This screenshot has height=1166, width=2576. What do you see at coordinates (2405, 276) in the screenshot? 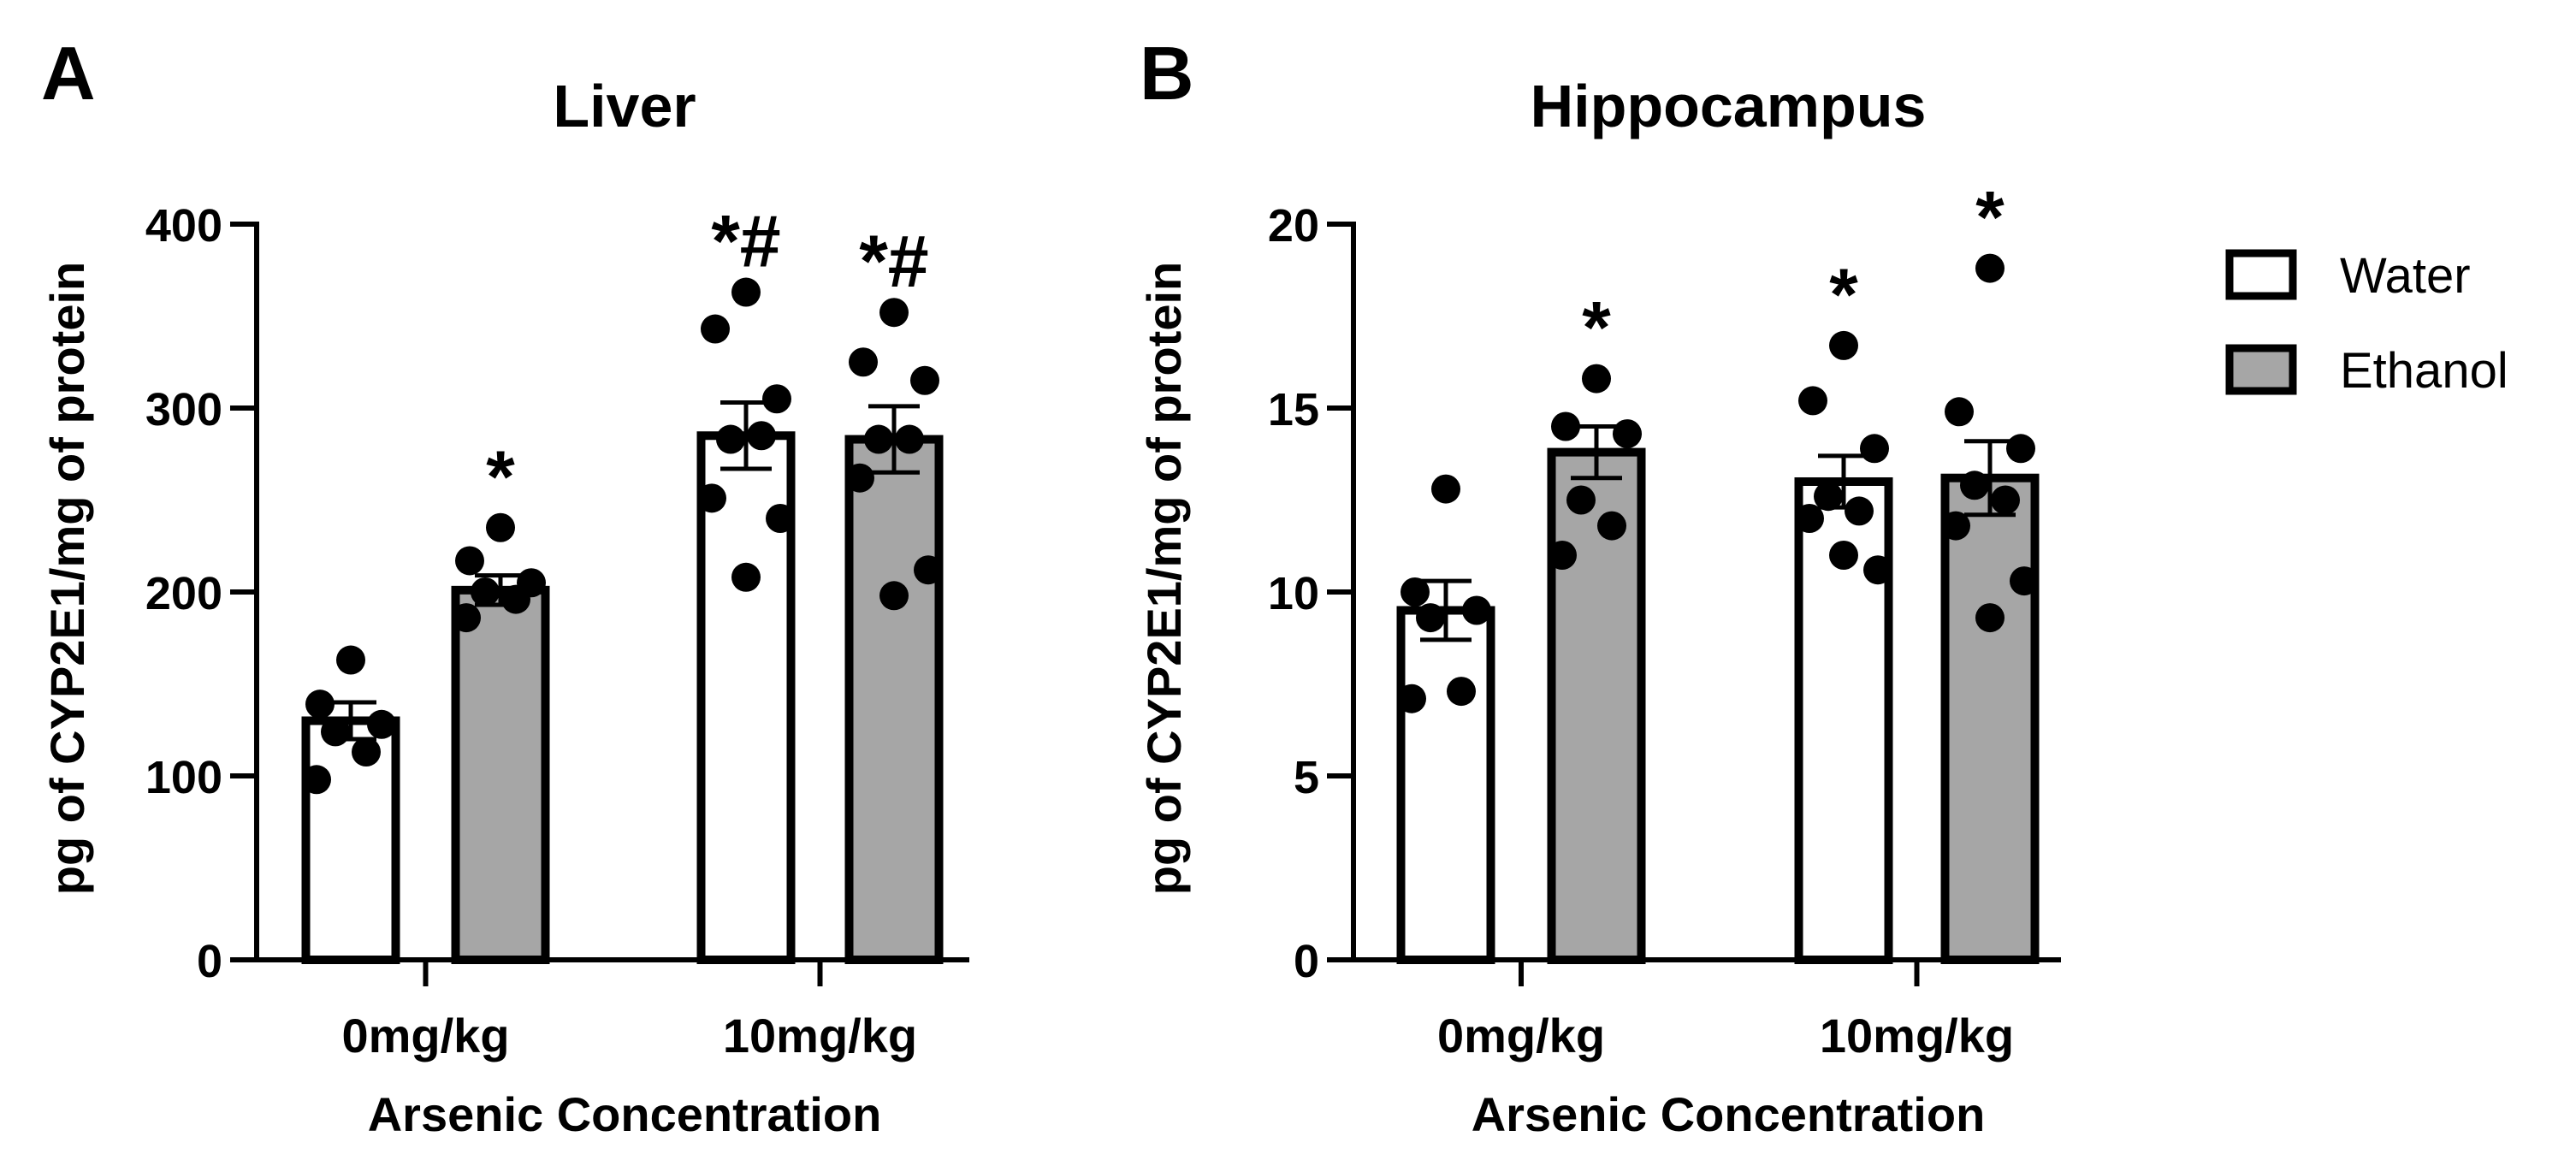
I see `legend-label-water: Water` at bounding box center [2405, 276].